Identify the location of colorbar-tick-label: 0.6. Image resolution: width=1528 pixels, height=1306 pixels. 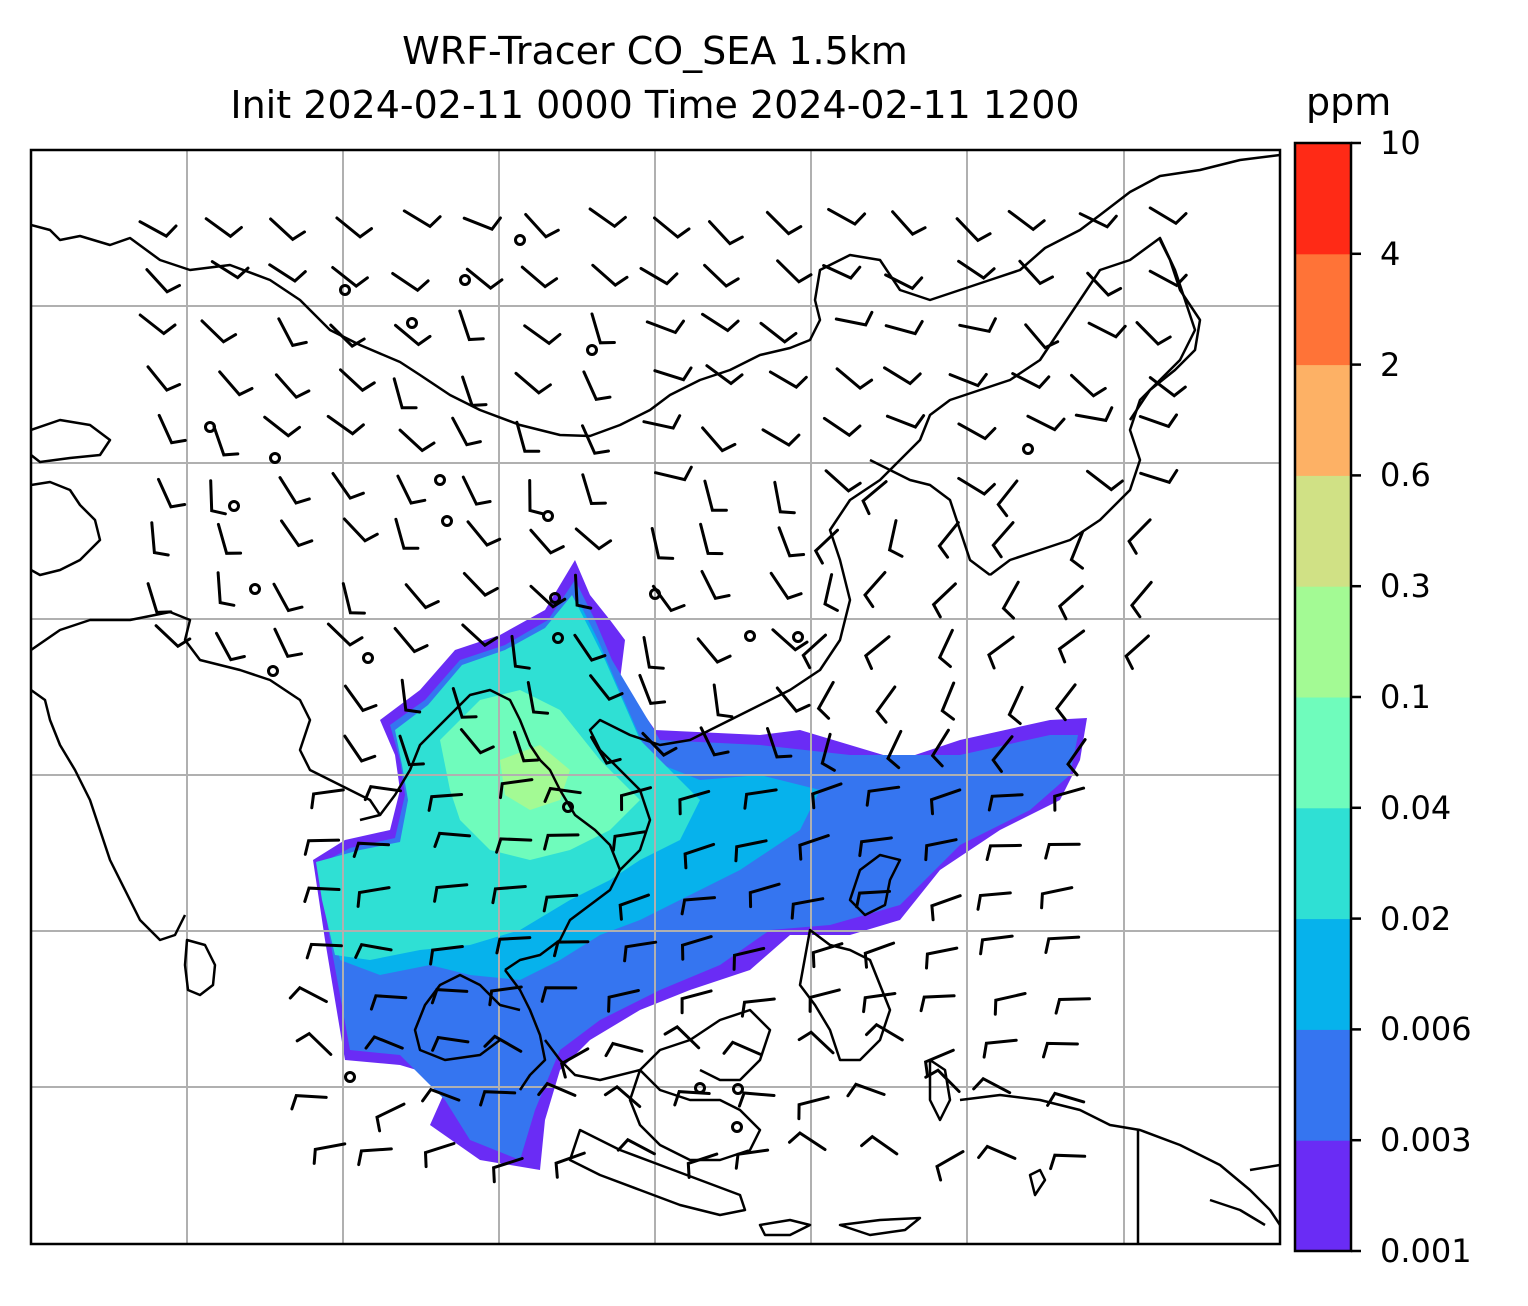
(1405, 475).